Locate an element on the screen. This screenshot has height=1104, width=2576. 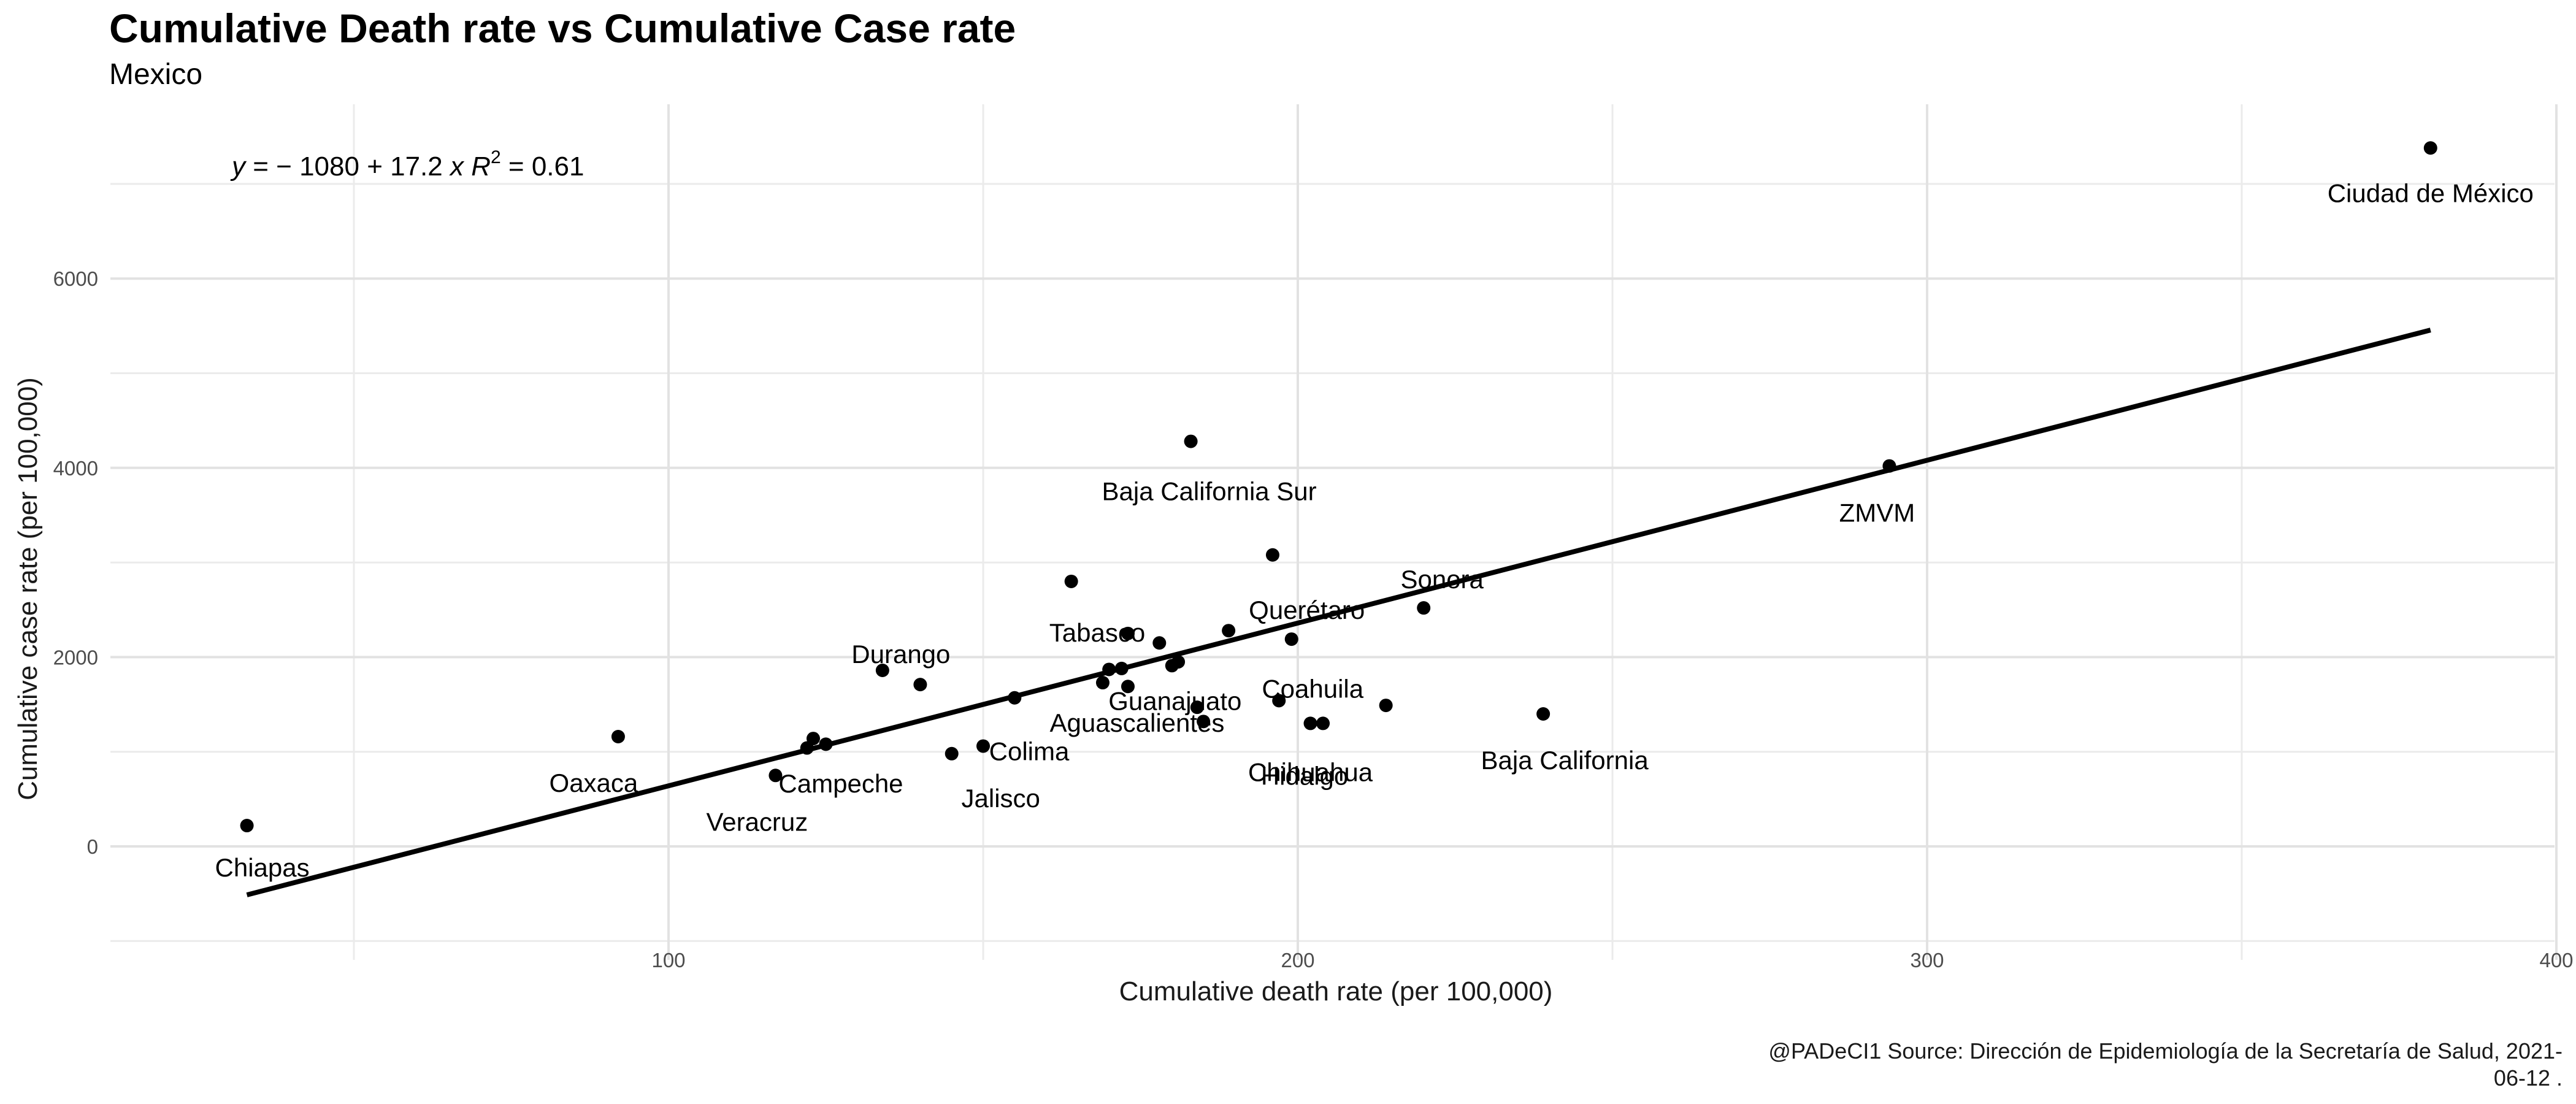
equation-part: = is located at coordinates (260, 166).